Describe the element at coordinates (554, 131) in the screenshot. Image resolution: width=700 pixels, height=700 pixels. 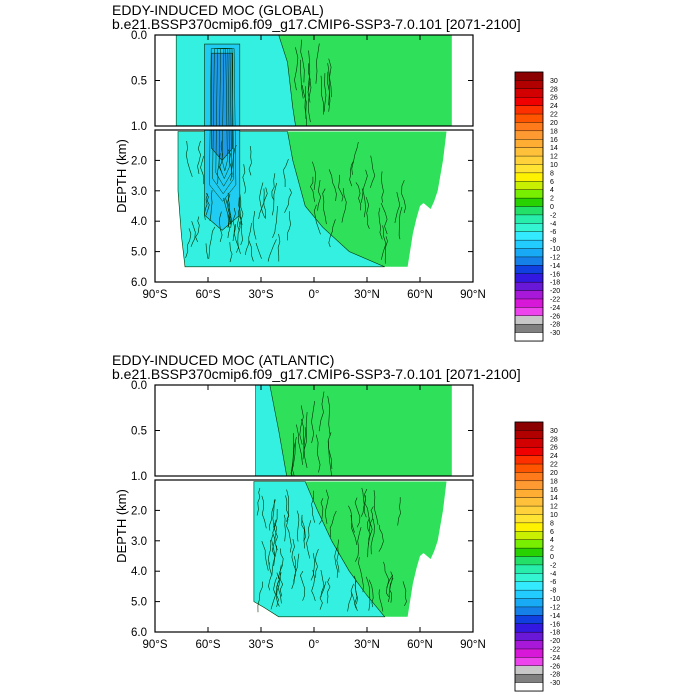
I see `colorbar-label: 18` at that location.